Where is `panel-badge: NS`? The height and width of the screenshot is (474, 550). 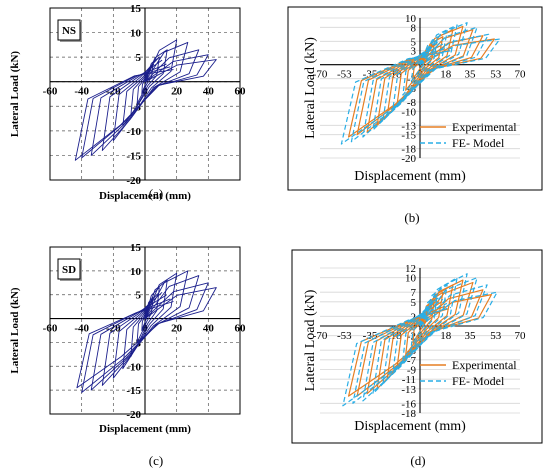
panel-badge: NS is located at coordinates (69, 31).